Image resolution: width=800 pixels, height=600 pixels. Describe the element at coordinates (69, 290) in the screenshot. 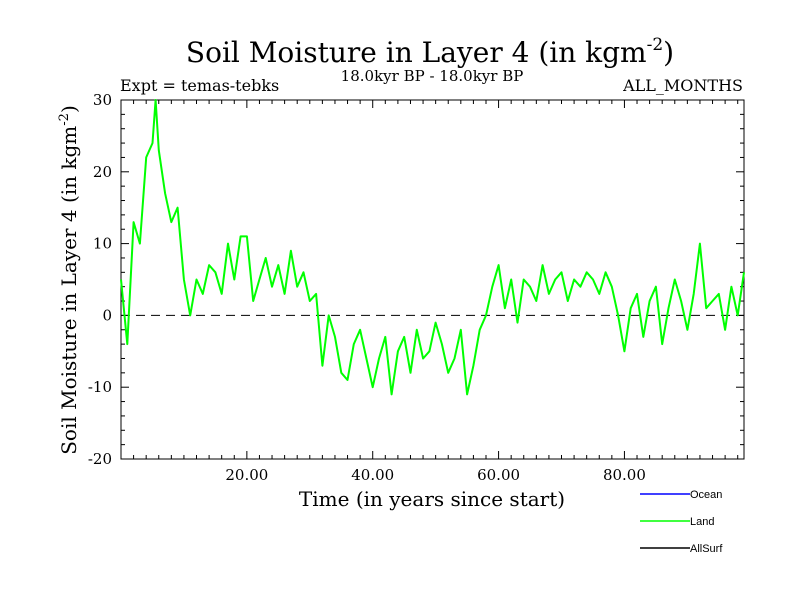

I see `y-axis-title-main: Soil Moisture in Layer 4 (in kgm` at that location.